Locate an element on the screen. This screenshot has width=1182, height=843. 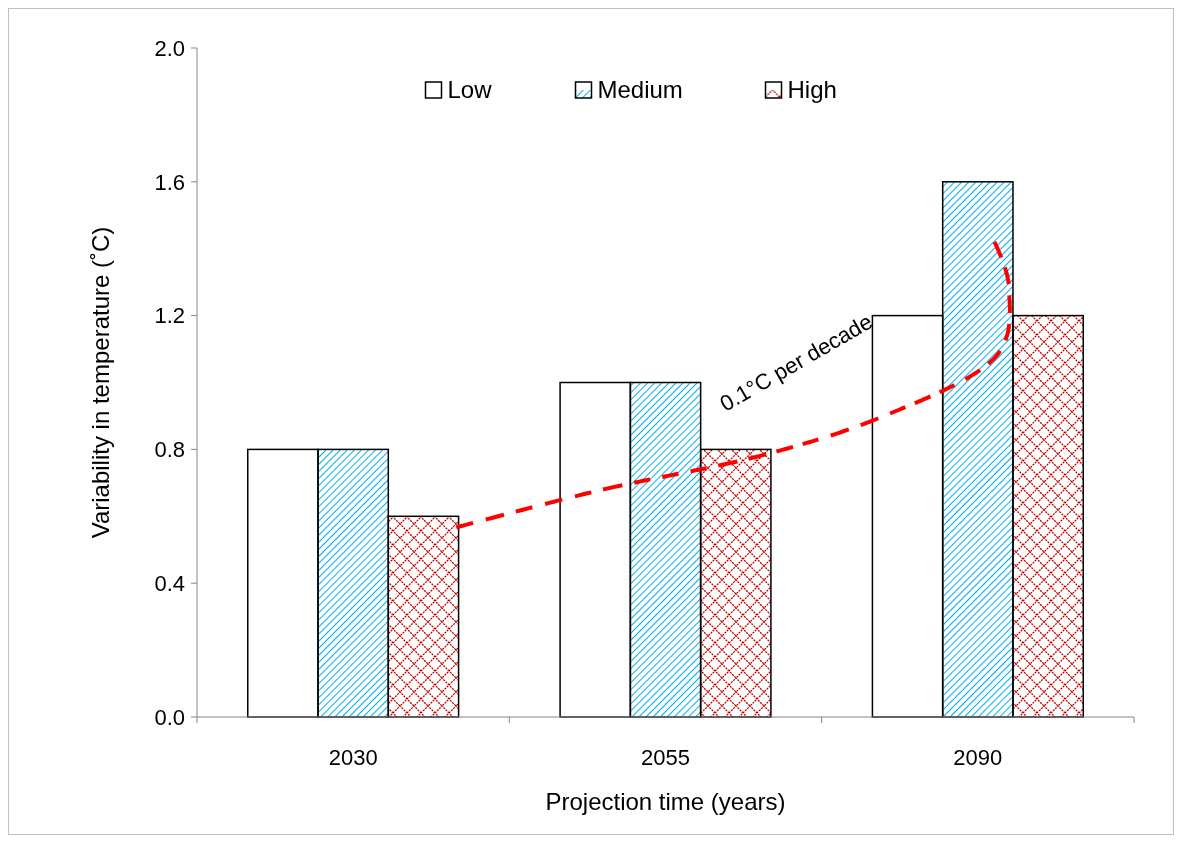
legend-label: Medium is located at coordinates (640, 90).